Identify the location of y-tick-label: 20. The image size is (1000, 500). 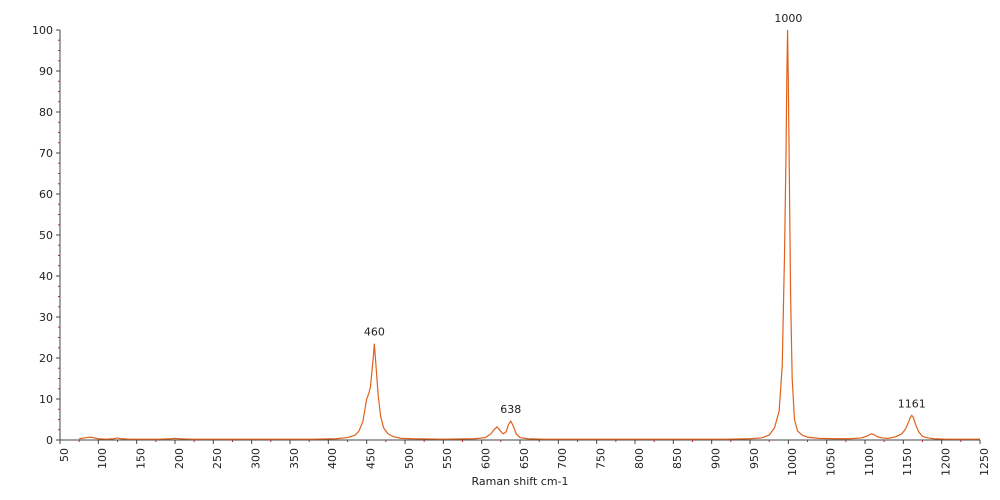
(46, 358).